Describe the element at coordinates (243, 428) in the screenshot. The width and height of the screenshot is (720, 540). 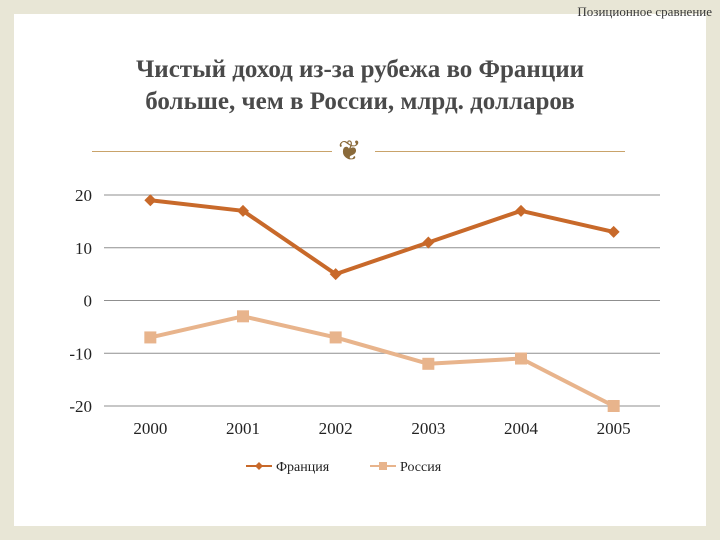
I see `x-tick-label: 2001` at that location.